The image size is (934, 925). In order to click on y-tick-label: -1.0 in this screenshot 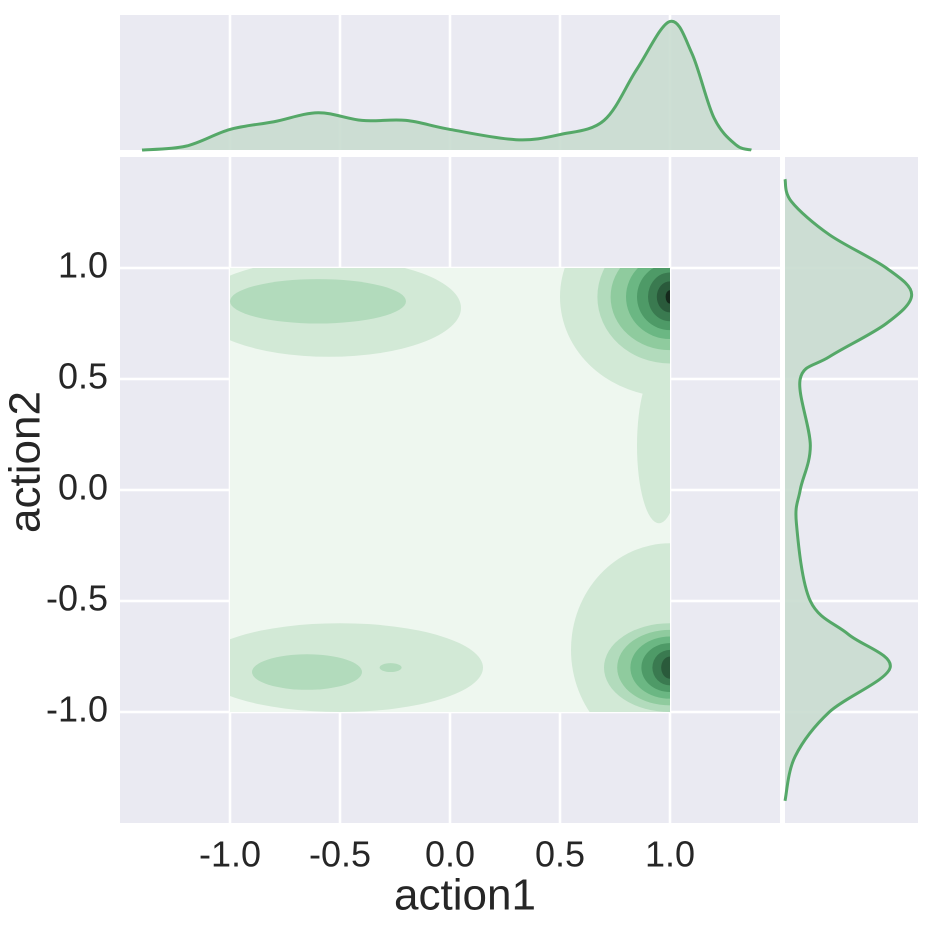, I will do `click(77, 709)`.